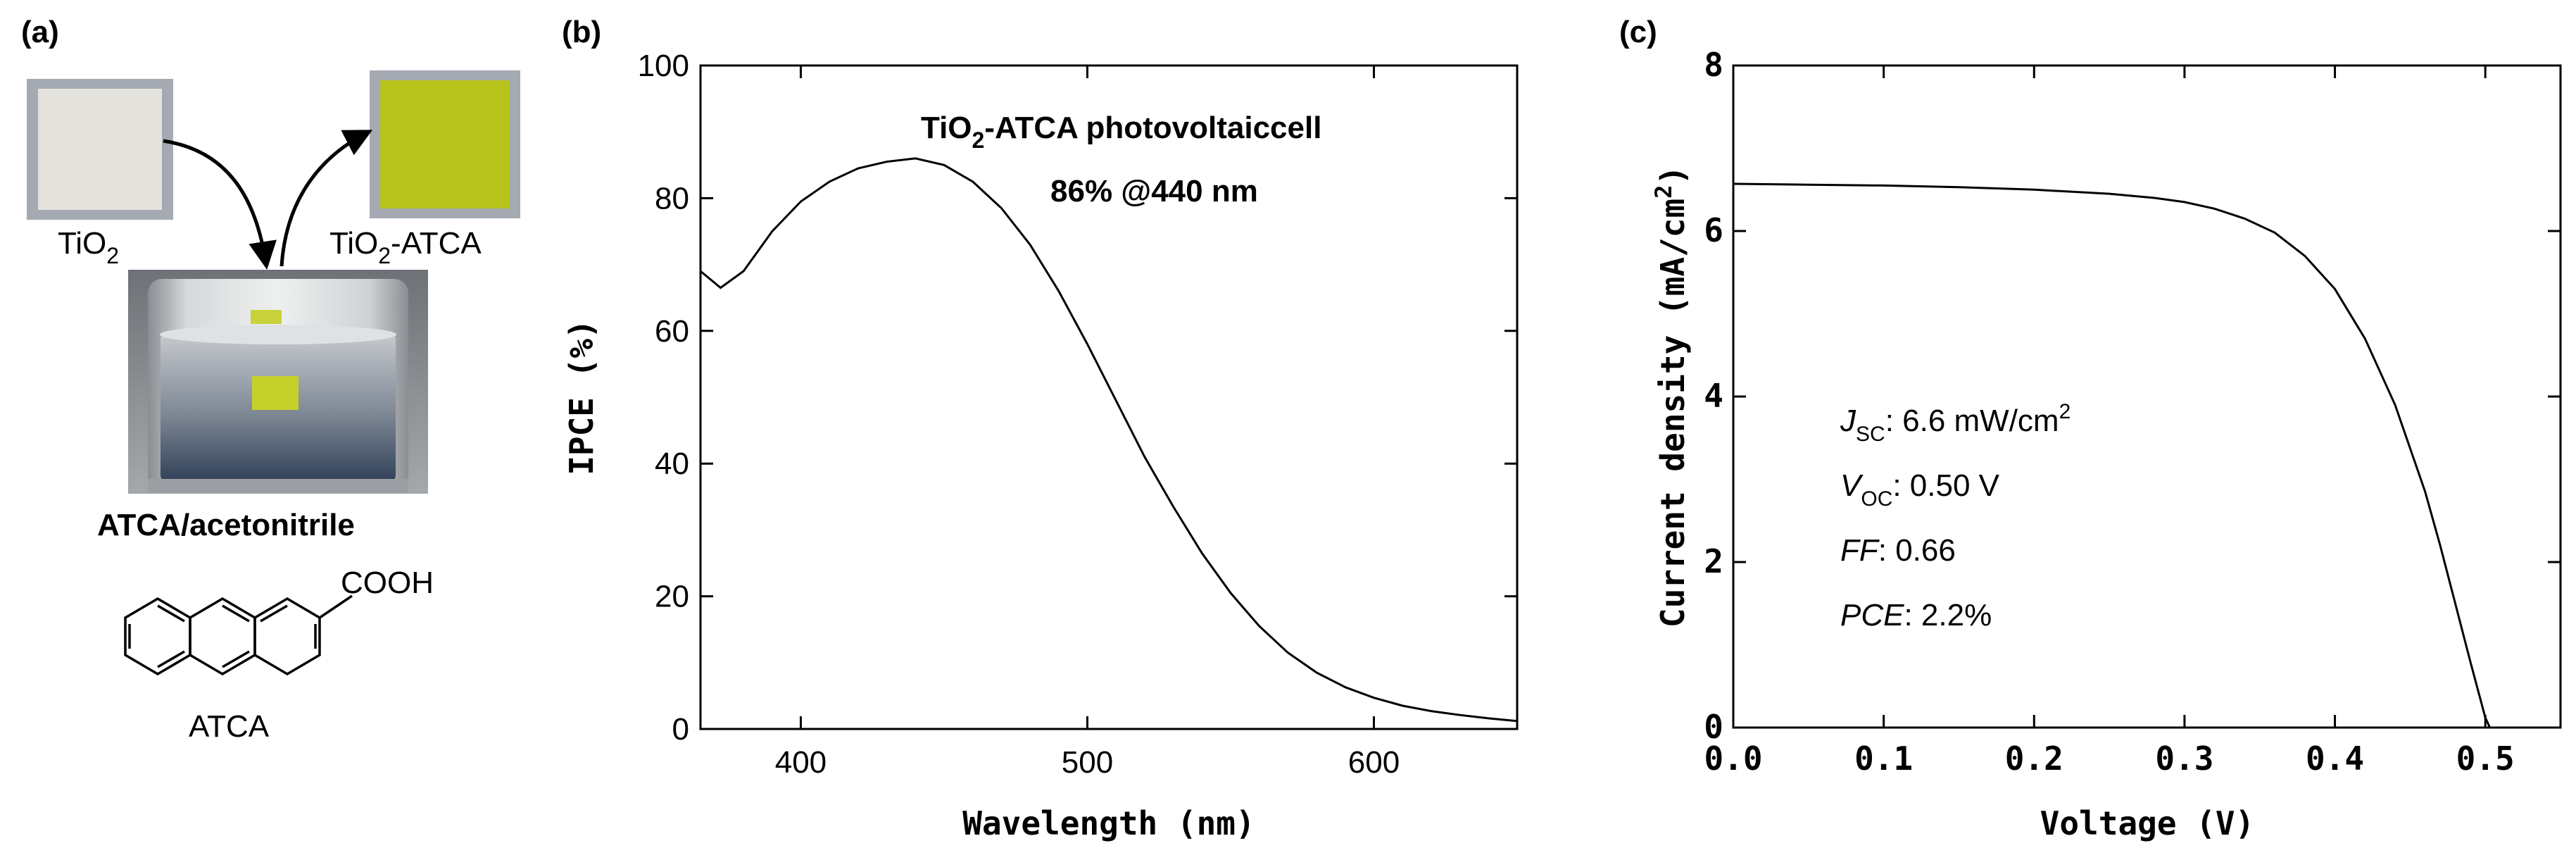 Image resolution: width=2576 pixels, height=848 pixels. What do you see at coordinates (582, 397) in the screenshot?
I see `ipce-y-axis-label: IPCE (%)` at bounding box center [582, 397].